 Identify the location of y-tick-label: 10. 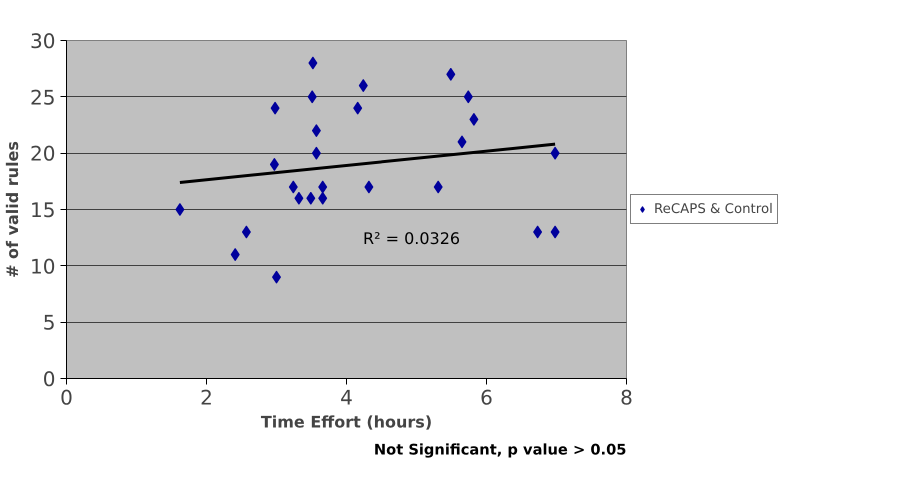
(43, 266).